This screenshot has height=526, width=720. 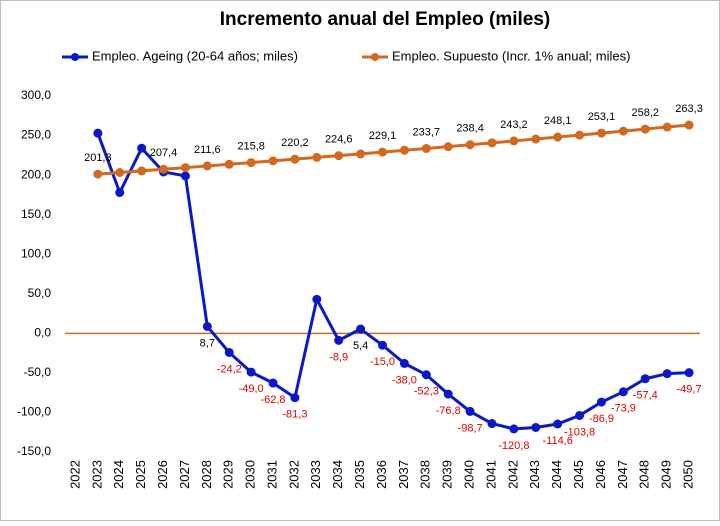 I want to click on x-tick-label: 2045, so click(x=578, y=474).